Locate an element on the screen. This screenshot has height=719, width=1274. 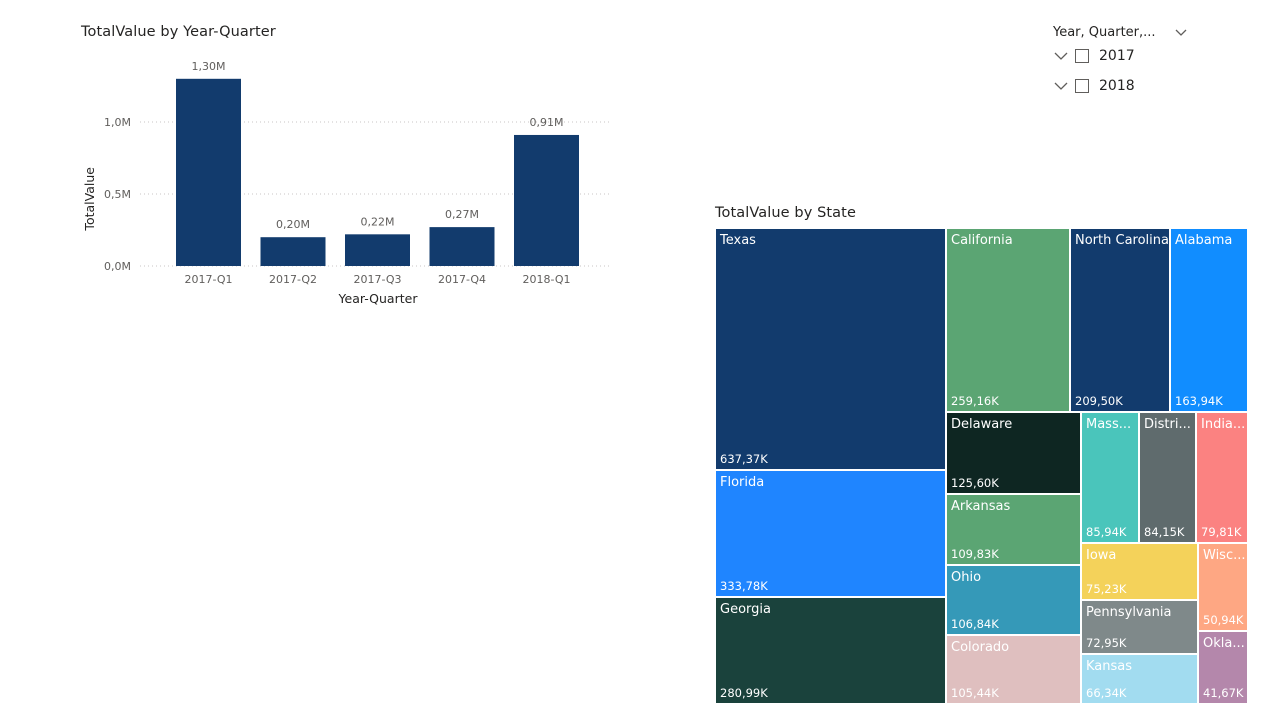
x-tick-label: 2017-Q2 is located at coordinates (293, 279).